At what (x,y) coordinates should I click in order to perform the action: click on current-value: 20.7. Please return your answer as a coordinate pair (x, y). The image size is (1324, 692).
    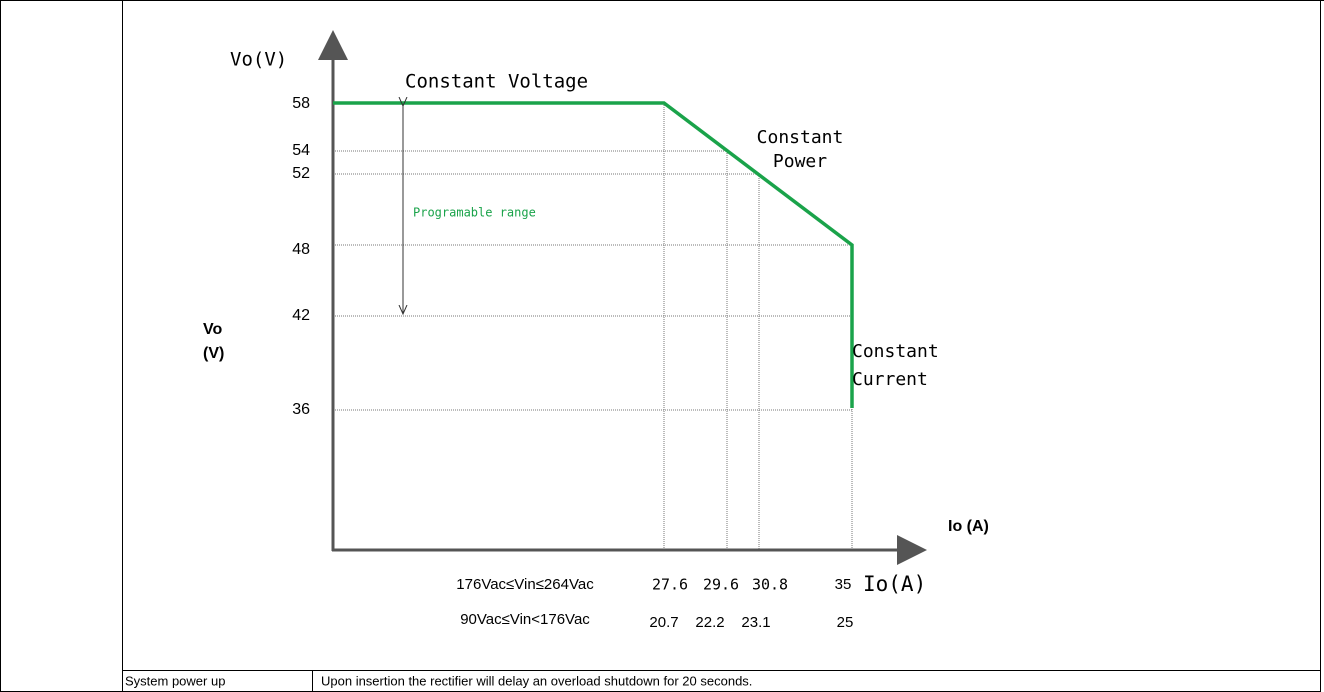
    Looking at the image, I should click on (663, 622).